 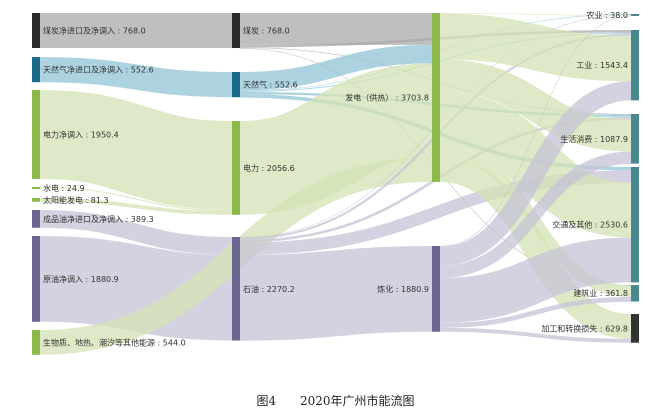 I want to click on node-label: 电力 : 2056.6, so click(x=269, y=168).